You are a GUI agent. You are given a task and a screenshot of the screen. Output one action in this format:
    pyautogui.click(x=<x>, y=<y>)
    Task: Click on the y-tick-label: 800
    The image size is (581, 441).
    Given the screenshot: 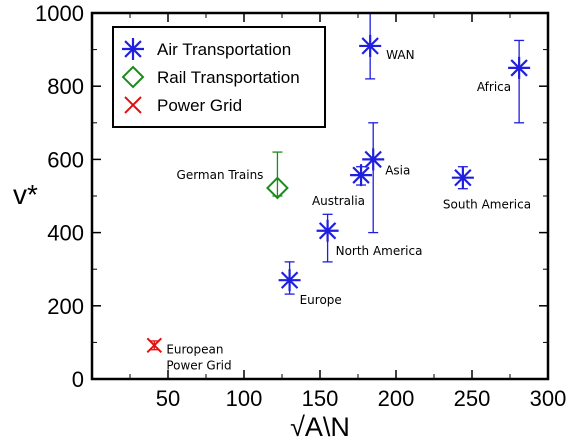 What is the action you would take?
    pyautogui.click(x=65, y=86)
    